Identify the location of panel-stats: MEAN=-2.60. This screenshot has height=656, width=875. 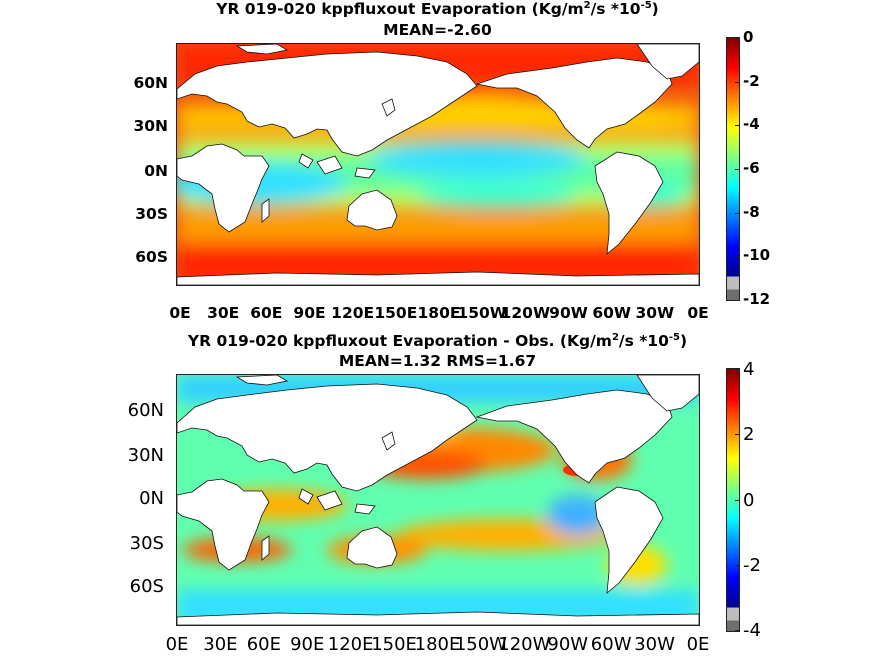
(437, 30).